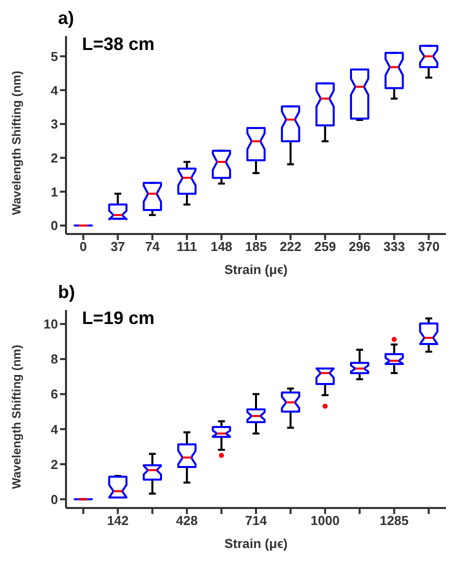 This screenshot has width=468, height=580. Describe the element at coordinates (187, 246) in the screenshot. I see `x-tick-label: 111` at that location.